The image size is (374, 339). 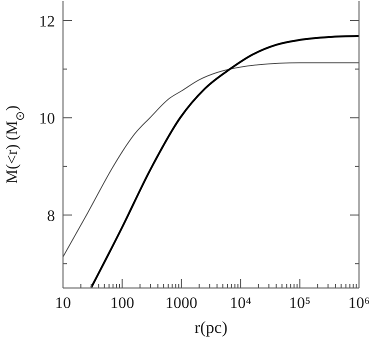 What do you see at coordinates (51, 217) in the screenshot?
I see `y-tick-label: 8` at bounding box center [51, 217].